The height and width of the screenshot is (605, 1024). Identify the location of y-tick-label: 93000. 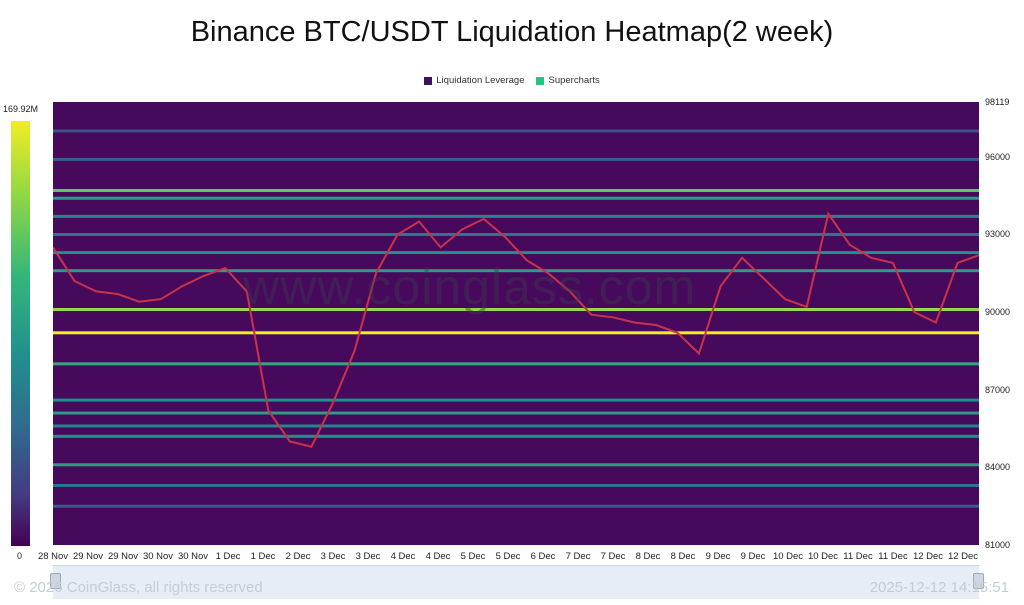
(998, 234).